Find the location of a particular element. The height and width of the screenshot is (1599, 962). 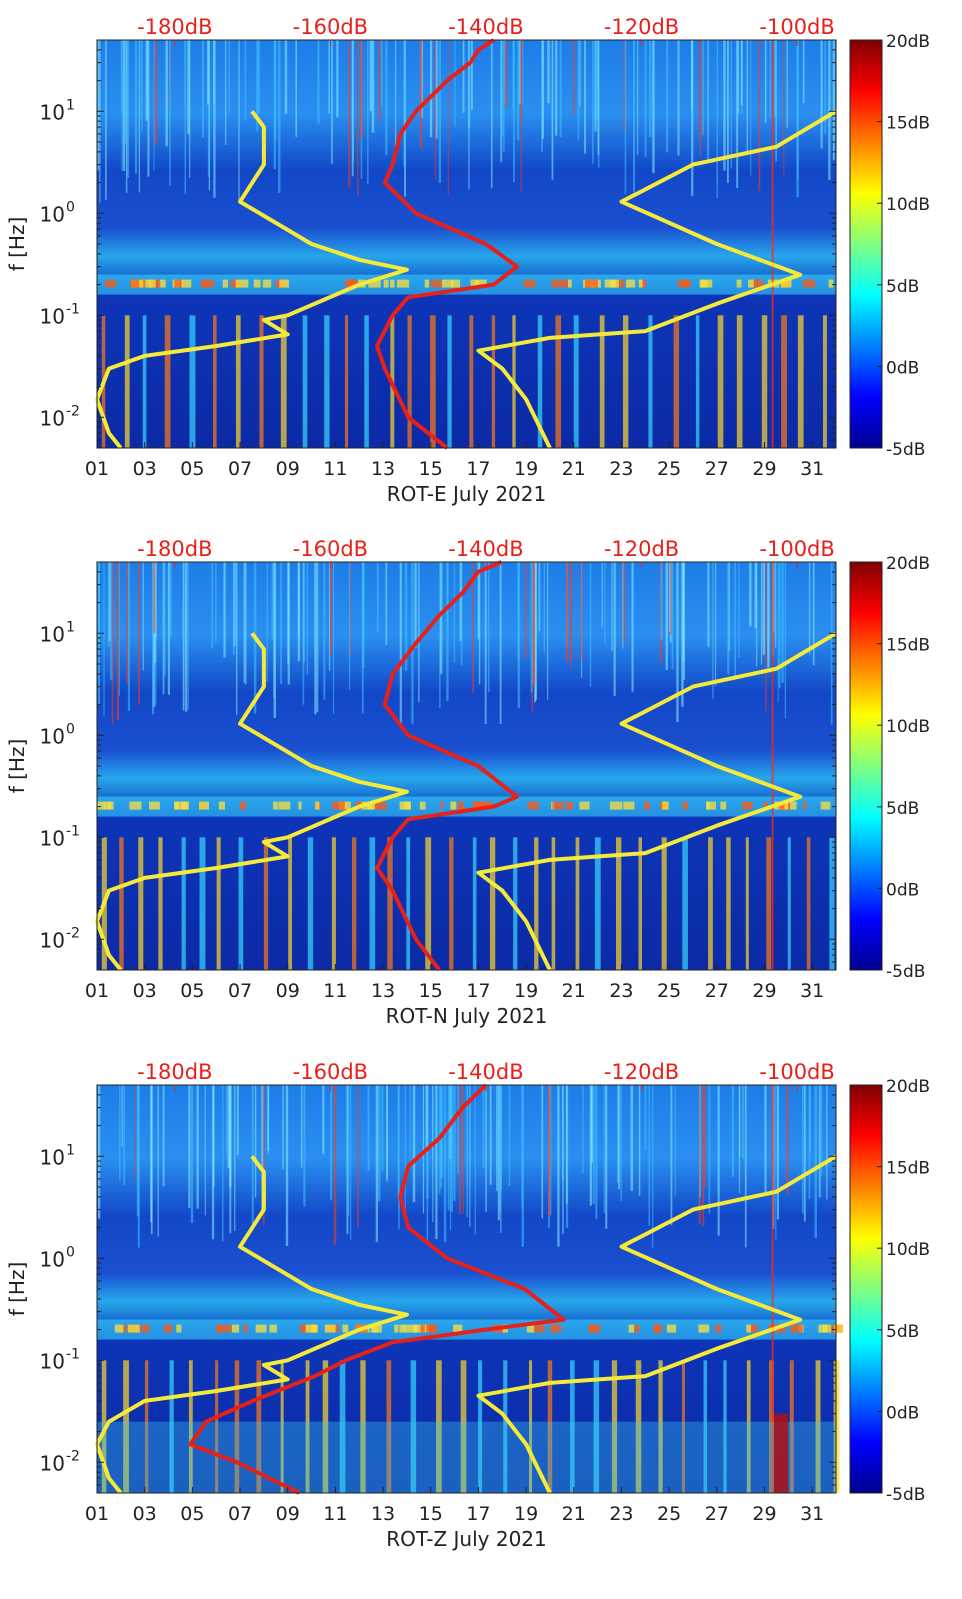

x-axis-label: ROT-N July 2021 is located at coordinates (467, 1016).